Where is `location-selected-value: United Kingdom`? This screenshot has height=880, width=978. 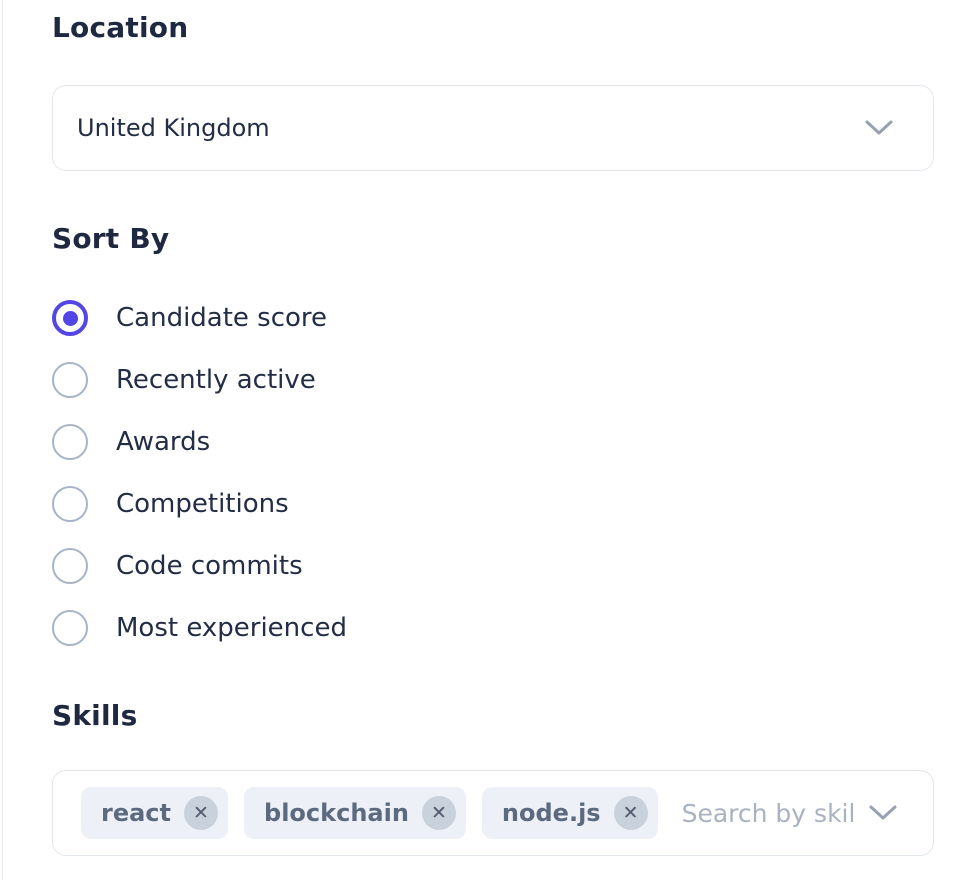 location-selected-value: United Kingdom is located at coordinates (173, 128).